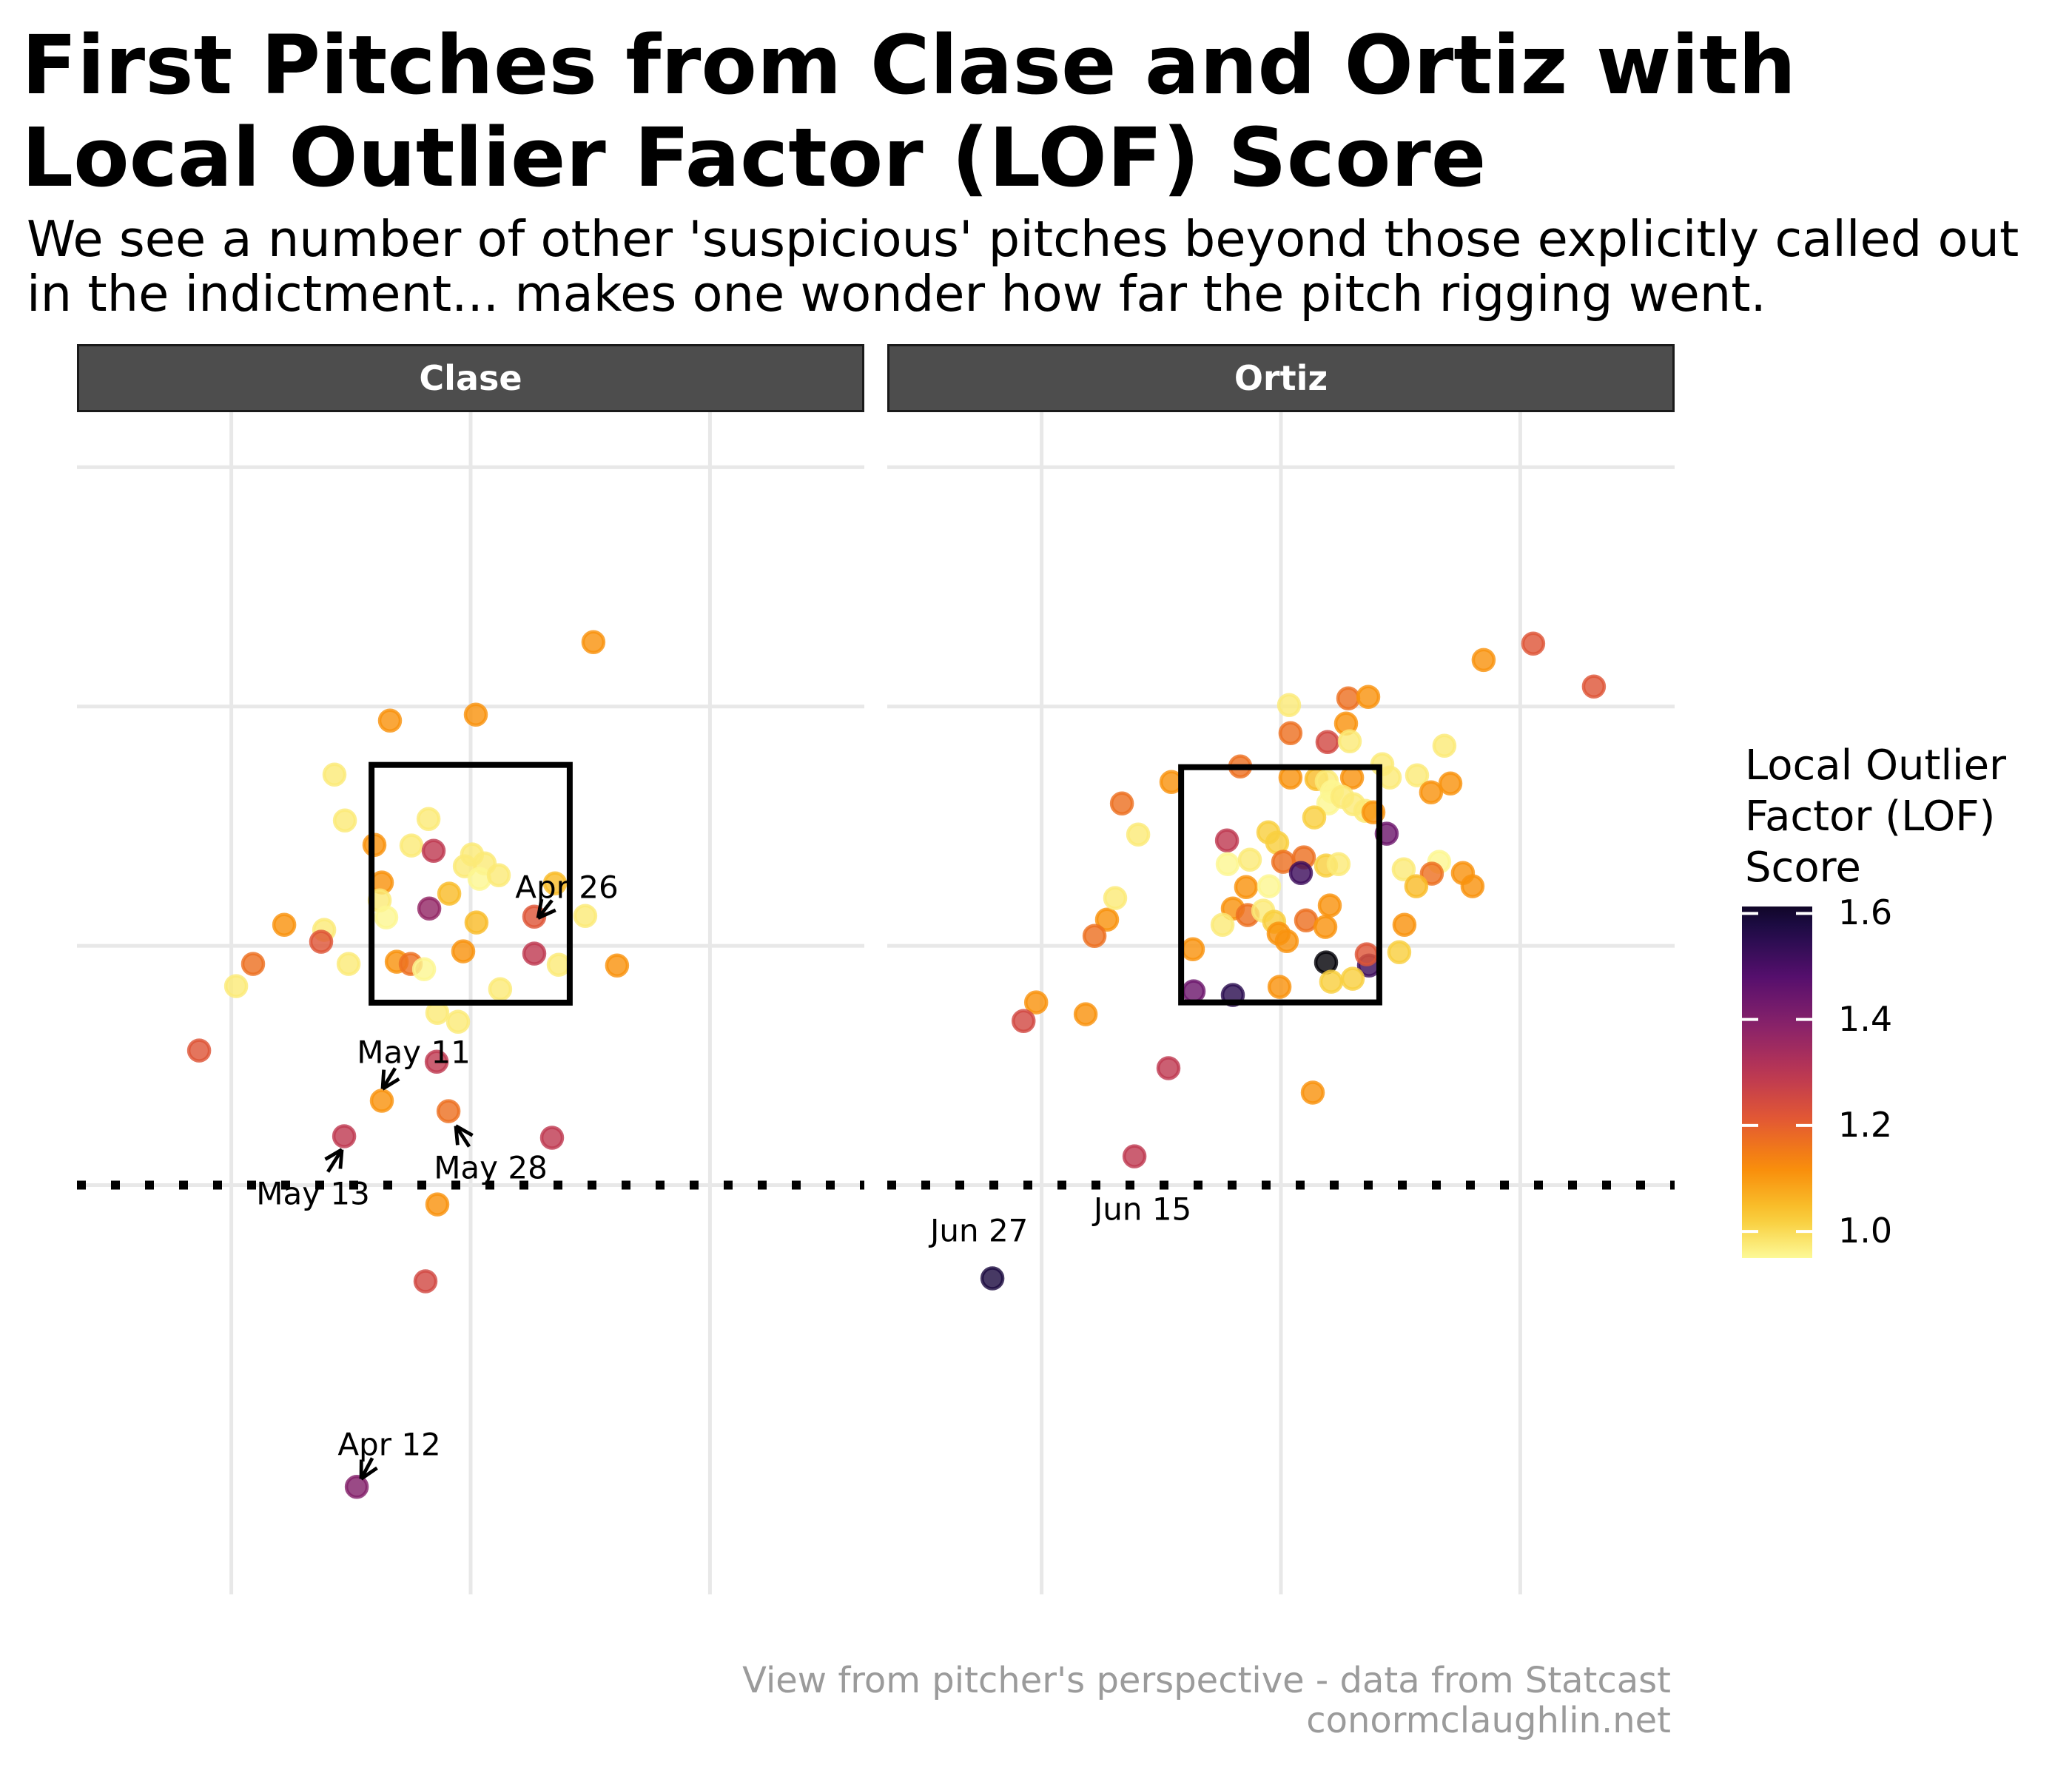  What do you see at coordinates (1865, 1124) in the screenshot?
I see `legend-tick-label: 1.2` at bounding box center [1865, 1124].